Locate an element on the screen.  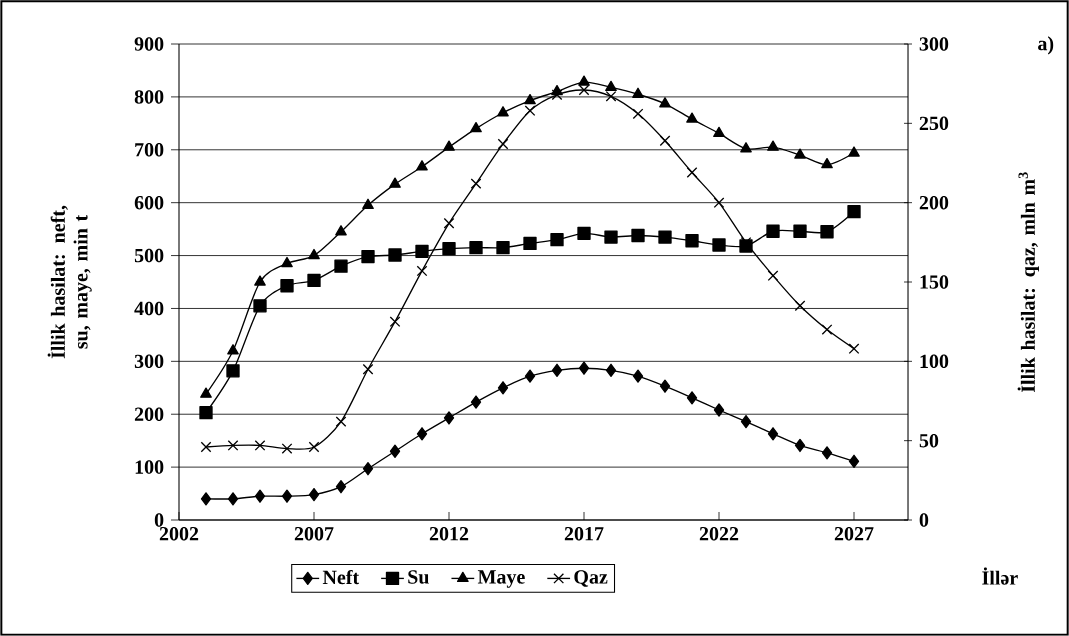
x-tick-label: 2012 is located at coordinates (449, 533).